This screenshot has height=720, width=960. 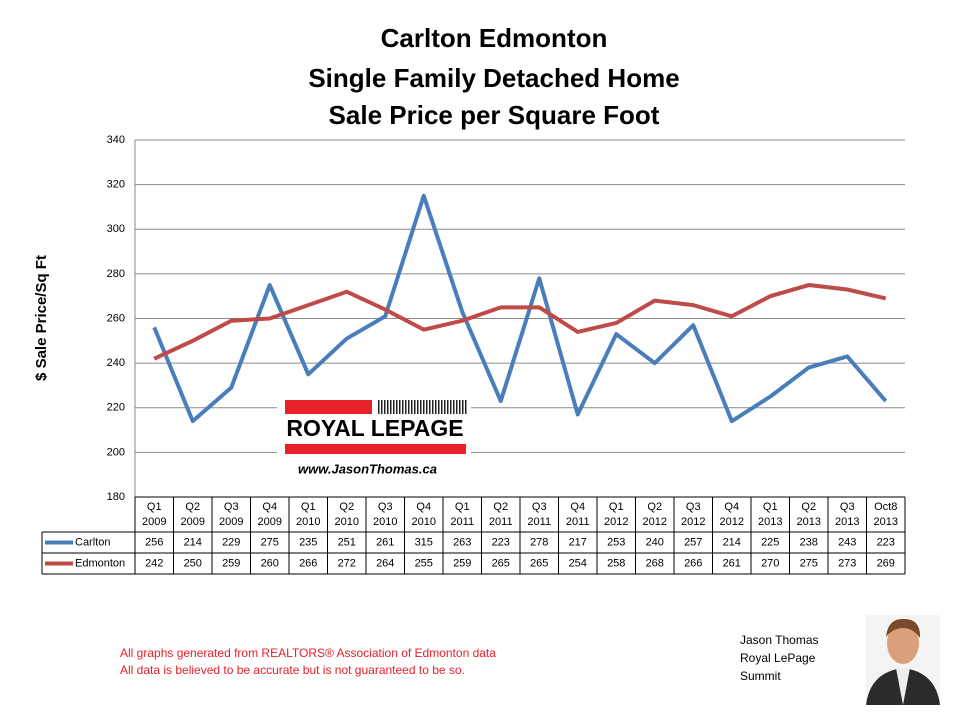 What do you see at coordinates (116, 229) in the screenshot?
I see `y-tick-label: 300` at bounding box center [116, 229].